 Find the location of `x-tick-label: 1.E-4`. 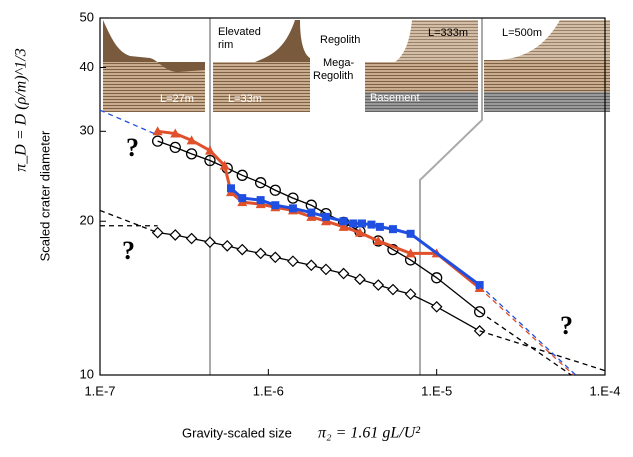

x-tick-label: 1.E-4 is located at coordinates (604, 390).